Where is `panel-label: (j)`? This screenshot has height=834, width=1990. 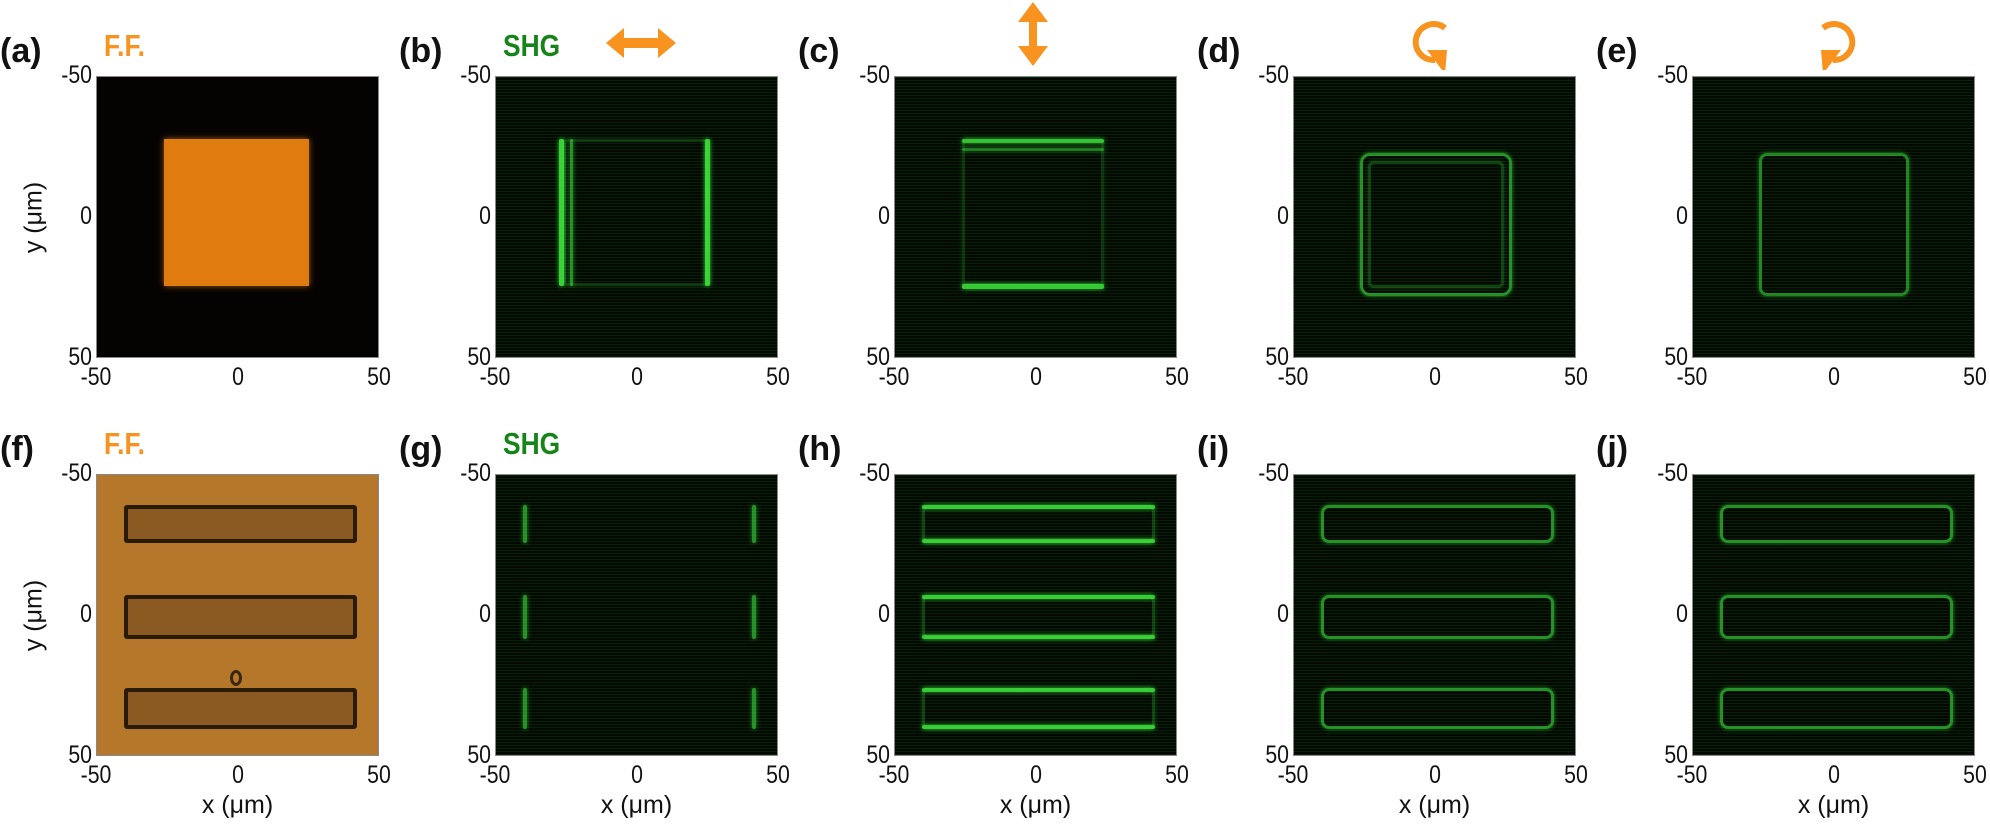 panel-label: (j) is located at coordinates (1612, 449).